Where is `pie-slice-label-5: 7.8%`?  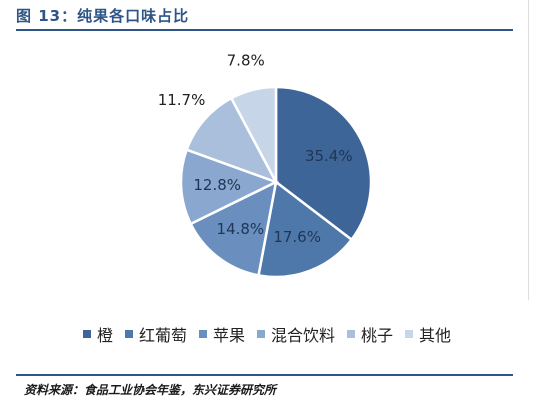 pie-slice-label-5: 7.8% is located at coordinates (246, 61).